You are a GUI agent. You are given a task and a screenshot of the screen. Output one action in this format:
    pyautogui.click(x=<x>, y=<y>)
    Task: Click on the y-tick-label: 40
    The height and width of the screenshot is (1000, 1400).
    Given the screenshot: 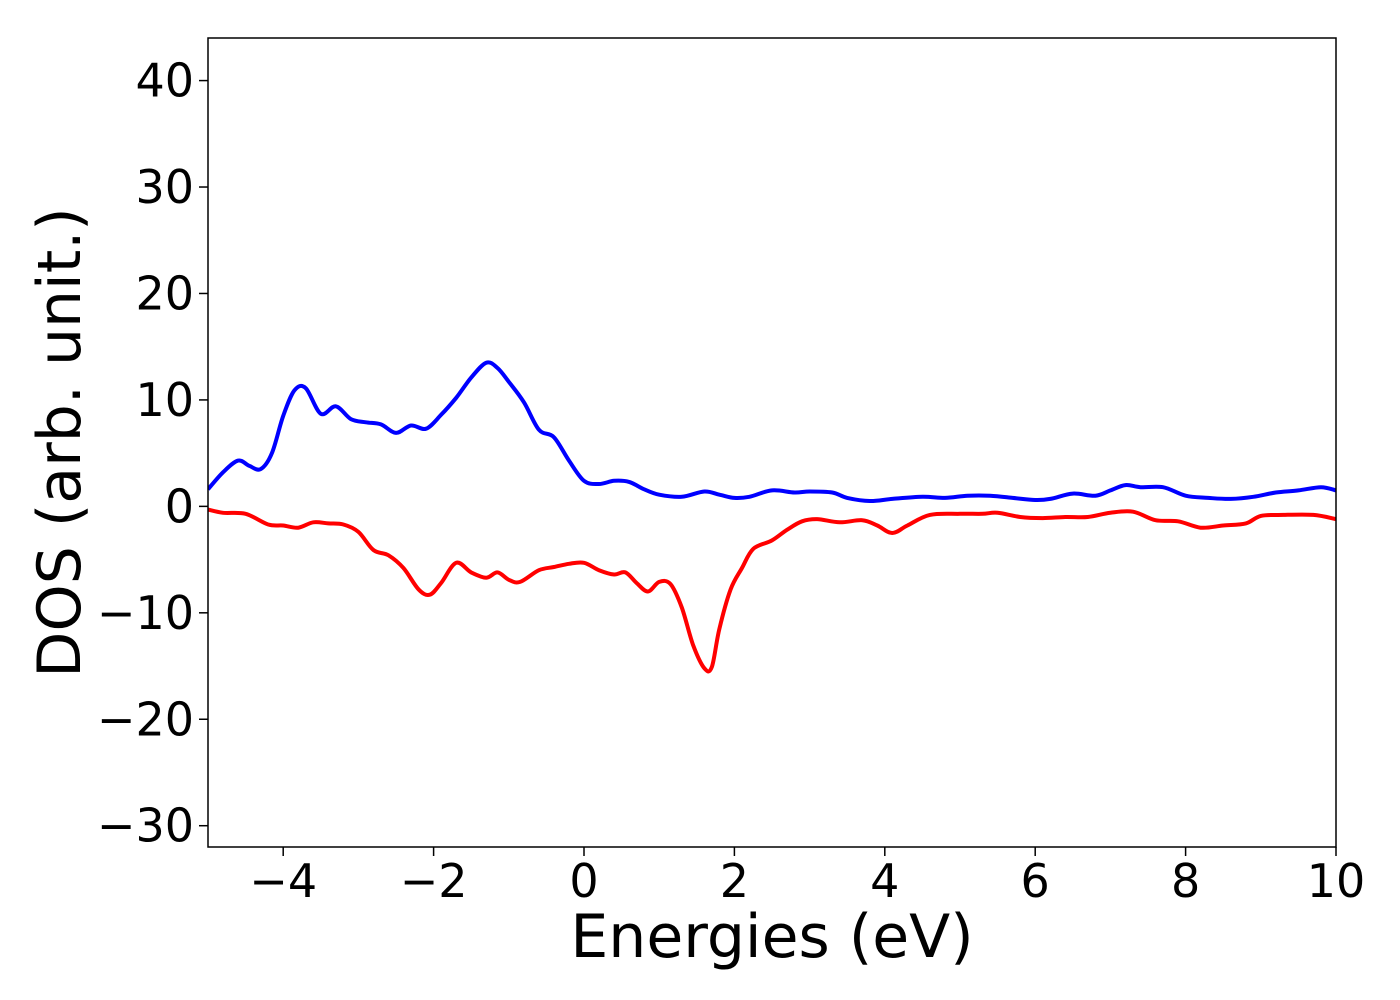 What is the action you would take?
    pyautogui.click(x=164, y=81)
    